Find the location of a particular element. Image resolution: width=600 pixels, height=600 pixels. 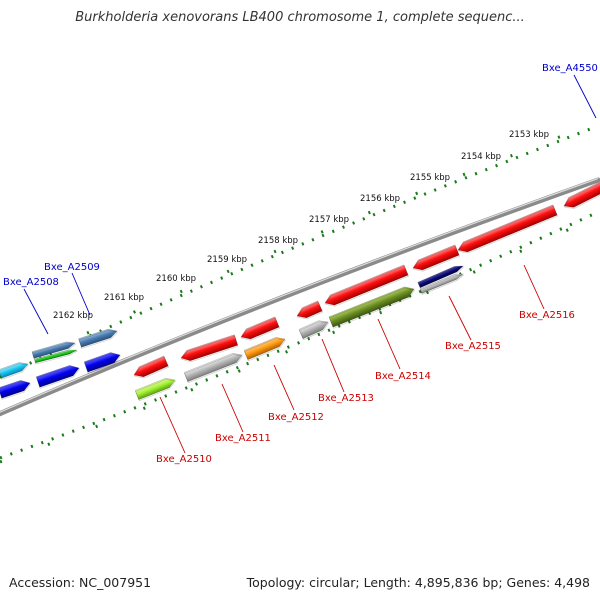

ruler-tick-label: 2156 kbp is located at coordinates (380, 199).